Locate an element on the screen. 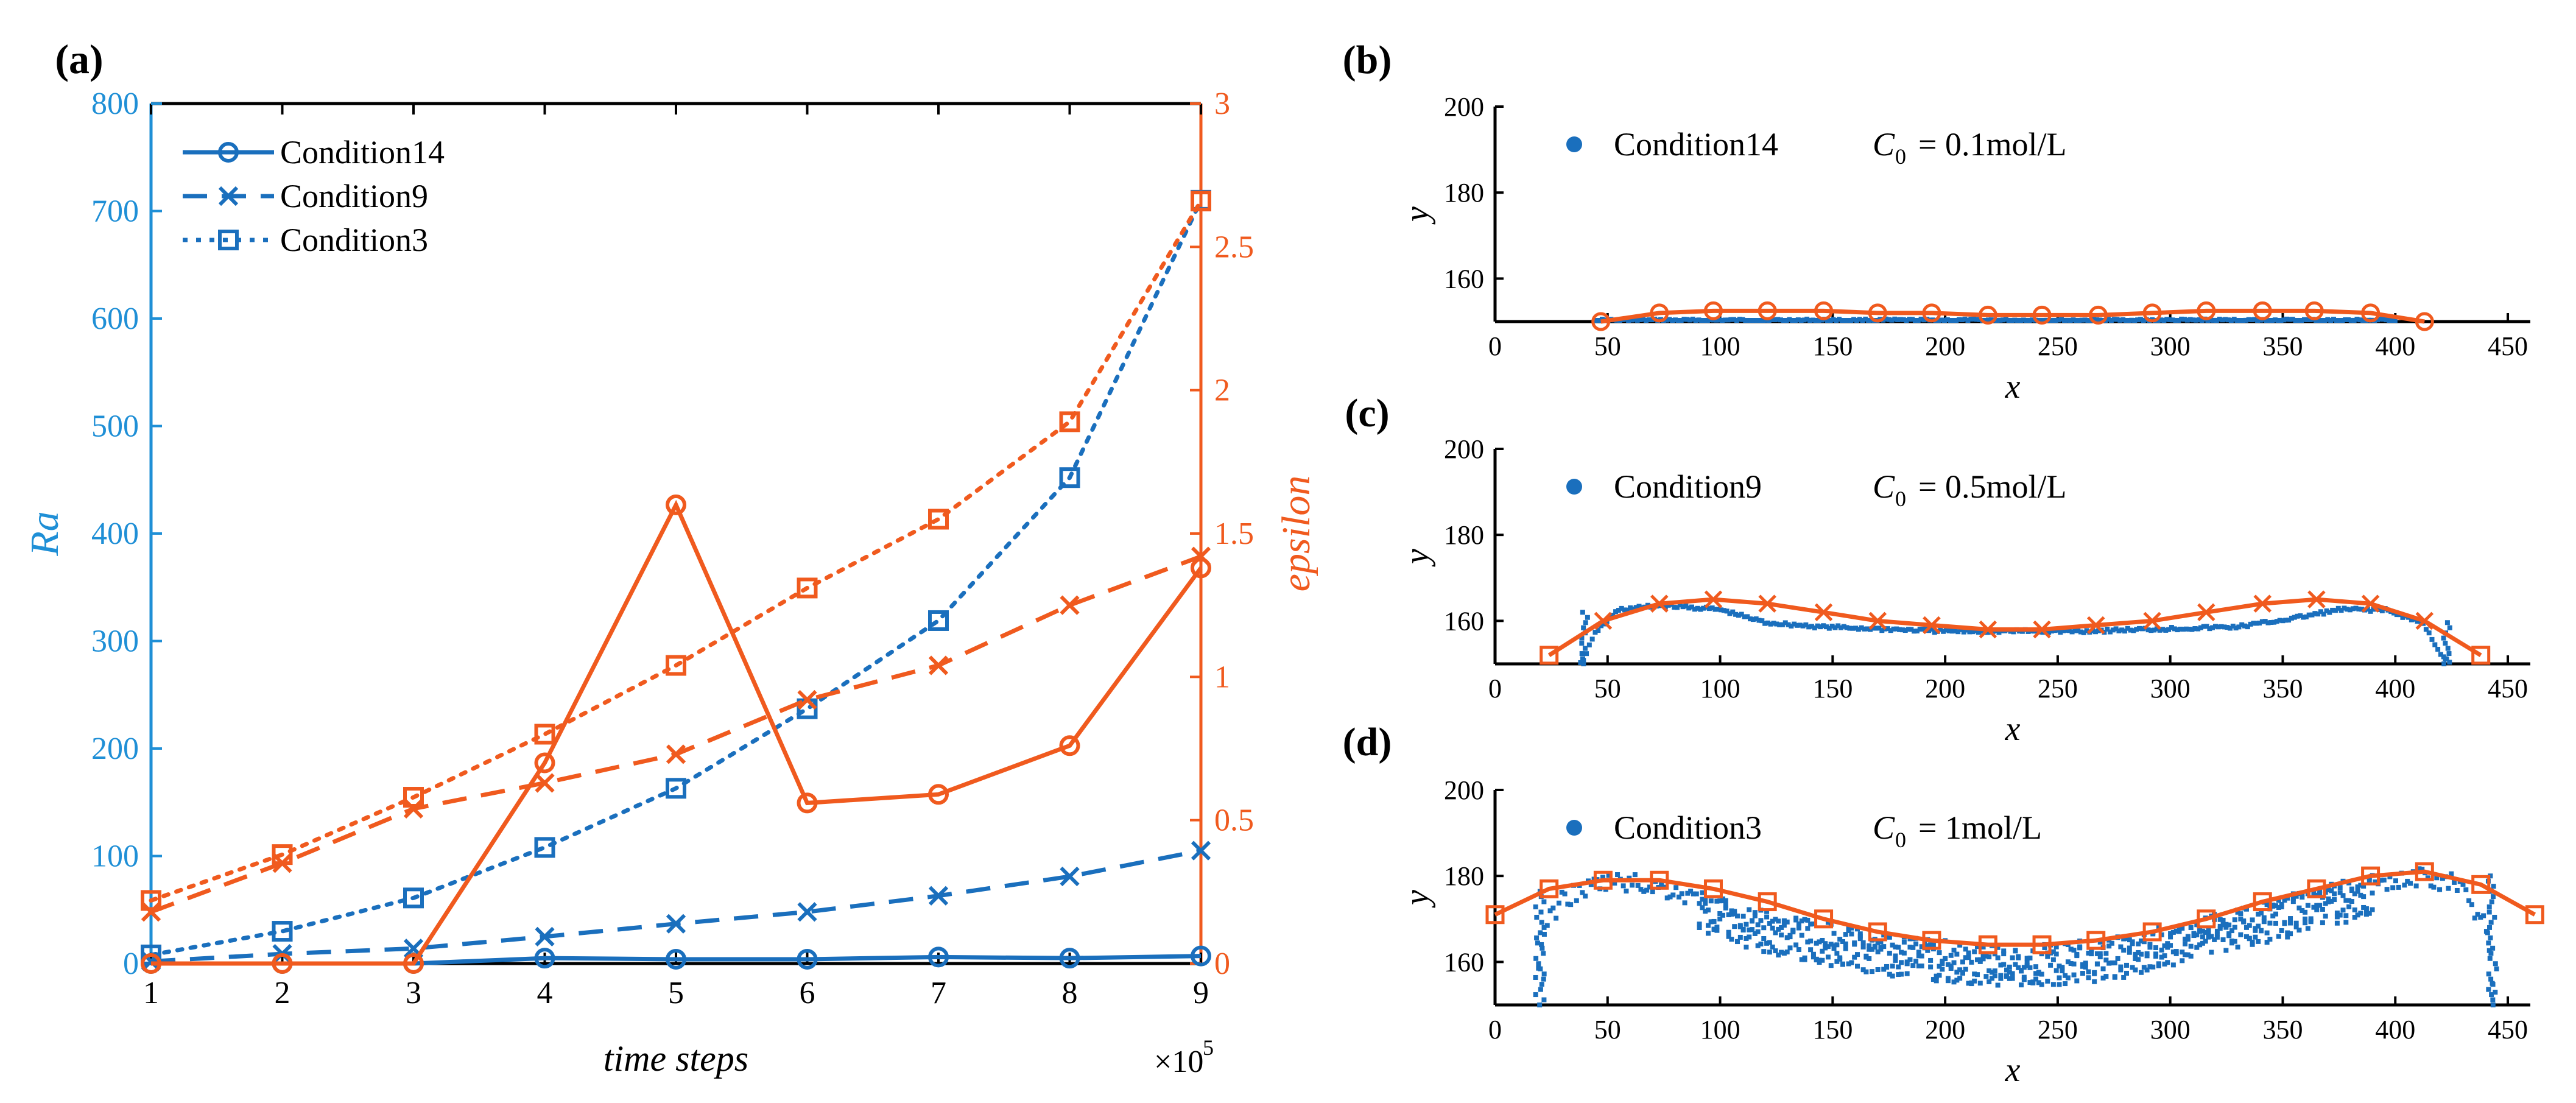 This screenshot has width=2576, height=1103. panel-b-fit-point is located at coordinates (1659, 313).